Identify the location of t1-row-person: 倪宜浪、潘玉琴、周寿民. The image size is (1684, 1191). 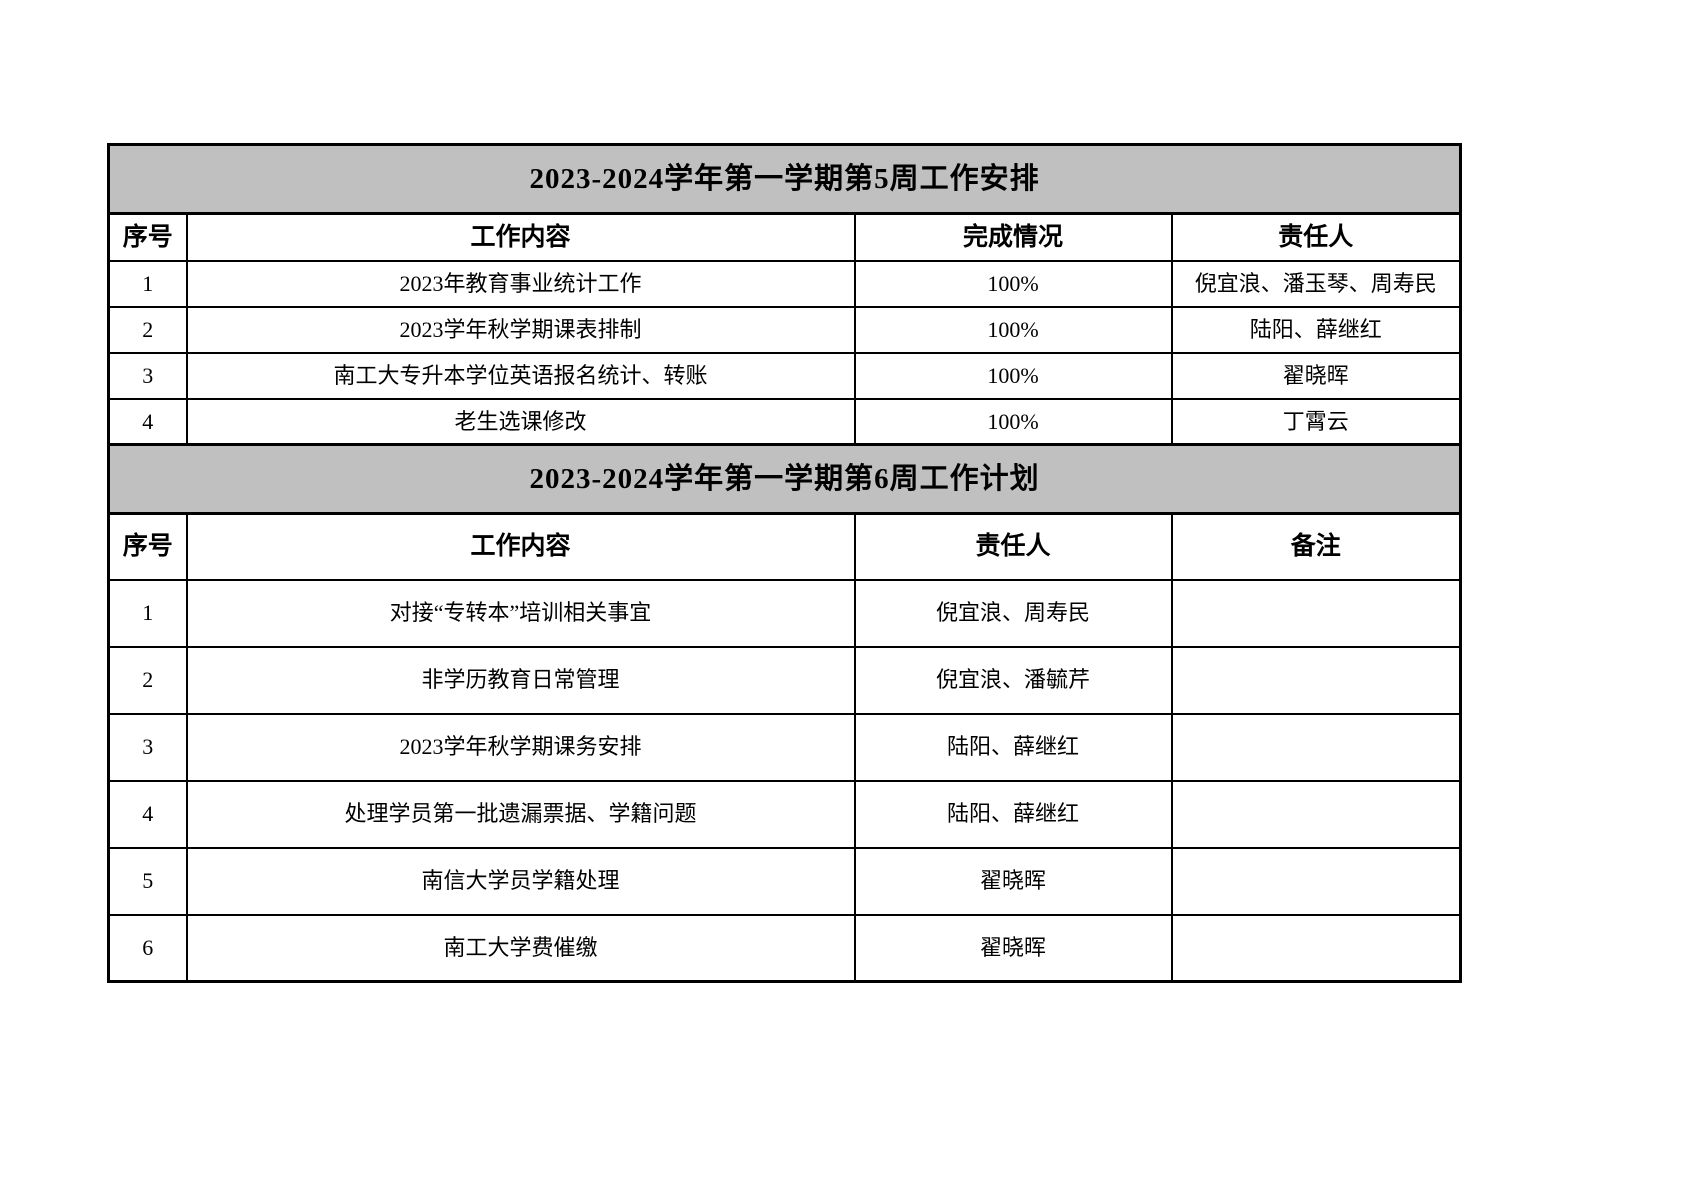
(1316, 283).